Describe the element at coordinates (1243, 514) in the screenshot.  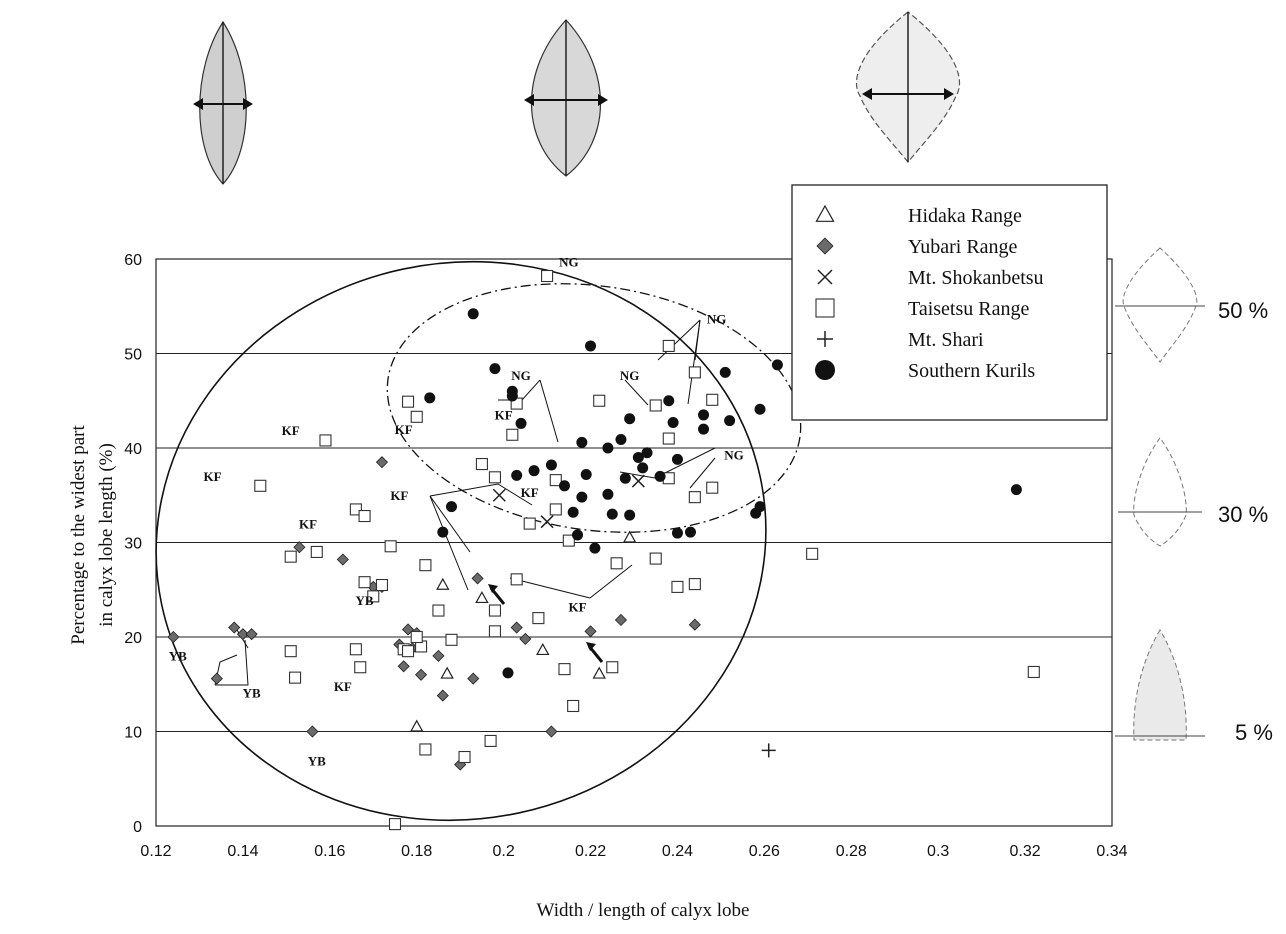
I see `right-label-30: 30 %` at that location.